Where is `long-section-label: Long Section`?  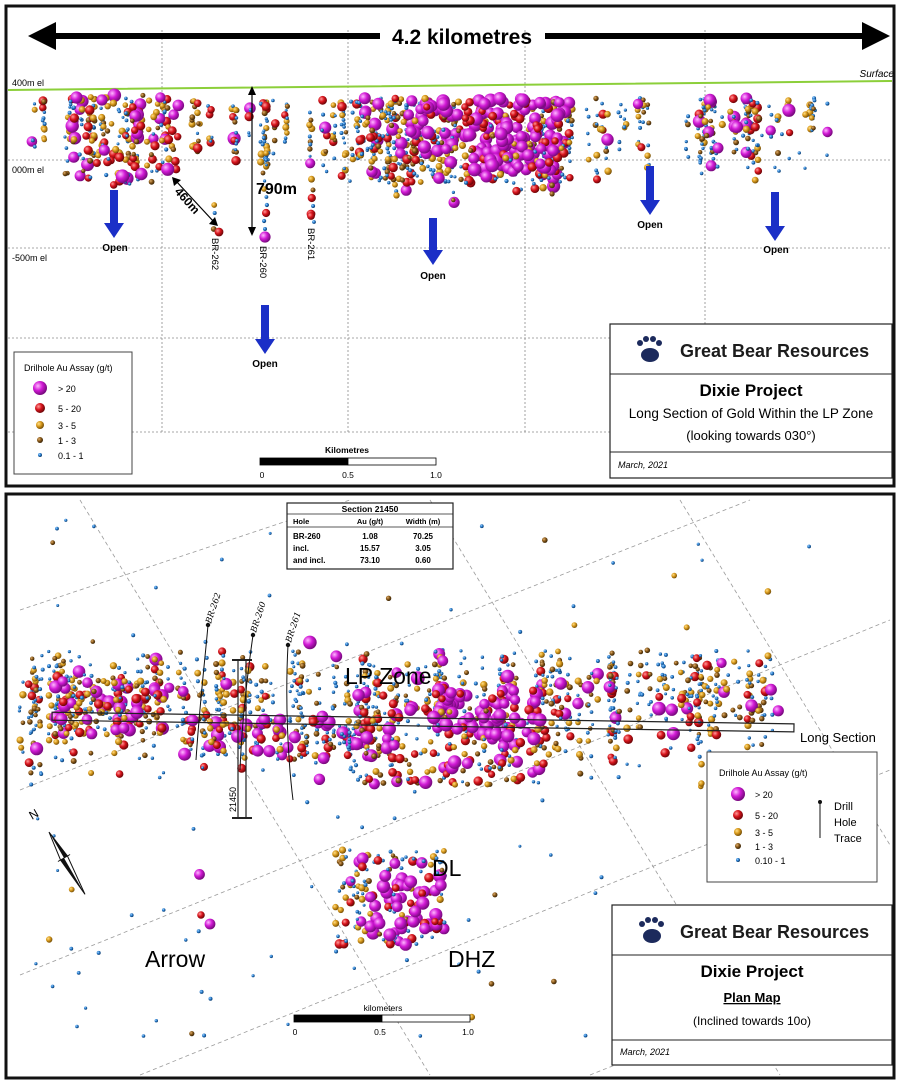
long-section-label: Long Section is located at coordinates (838, 737).